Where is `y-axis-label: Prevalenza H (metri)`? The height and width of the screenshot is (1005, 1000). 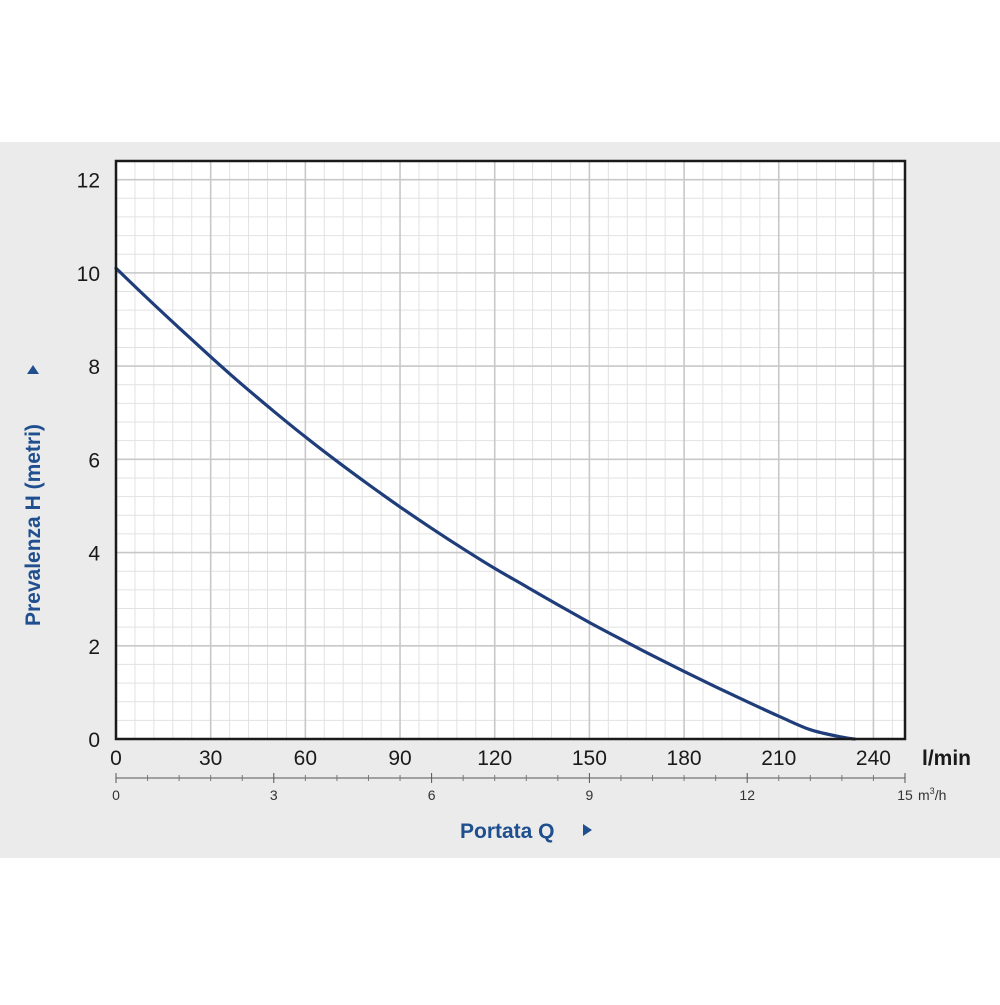
y-axis-label: Prevalenza H (metri) is located at coordinates (33, 525).